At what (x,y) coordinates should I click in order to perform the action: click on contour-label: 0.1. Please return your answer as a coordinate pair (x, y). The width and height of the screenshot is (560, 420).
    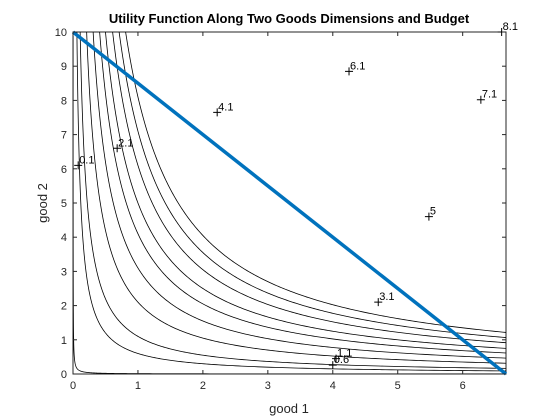
    Looking at the image, I should click on (86, 160).